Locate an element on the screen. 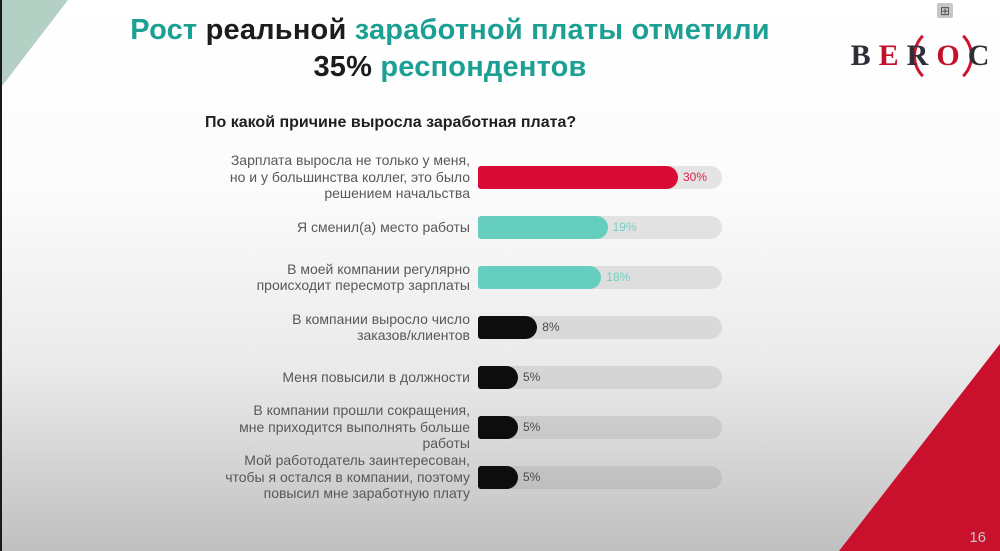 This screenshot has width=1000, height=551. left-edge-border is located at coordinates (1, 275).